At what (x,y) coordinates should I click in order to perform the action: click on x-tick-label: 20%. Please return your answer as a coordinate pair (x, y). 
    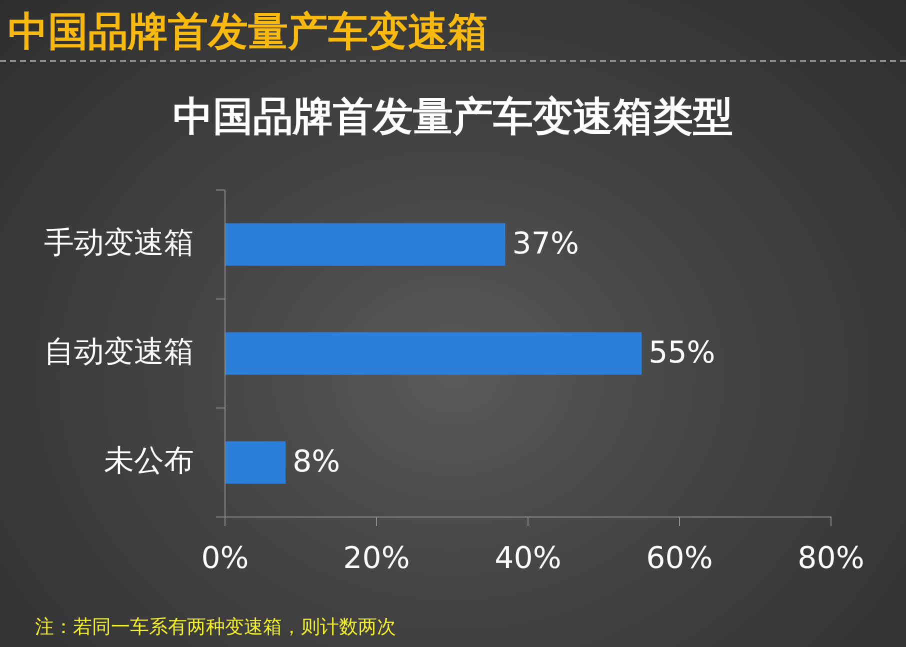
    Looking at the image, I should click on (376, 558).